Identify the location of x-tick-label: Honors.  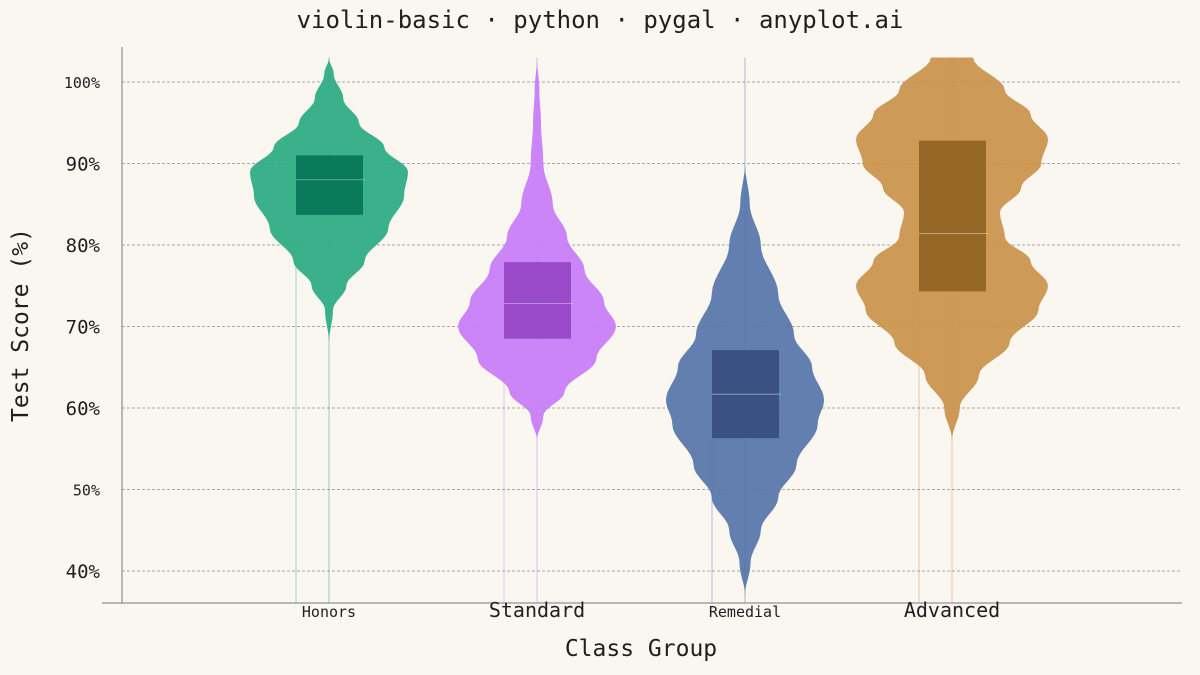
(329, 612).